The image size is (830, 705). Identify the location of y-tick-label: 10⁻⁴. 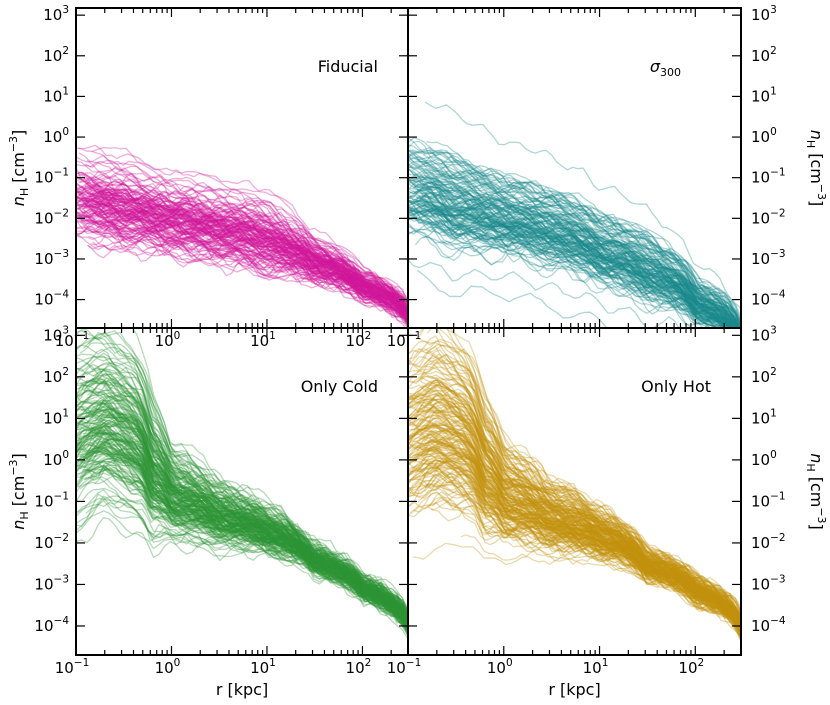
(51, 625).